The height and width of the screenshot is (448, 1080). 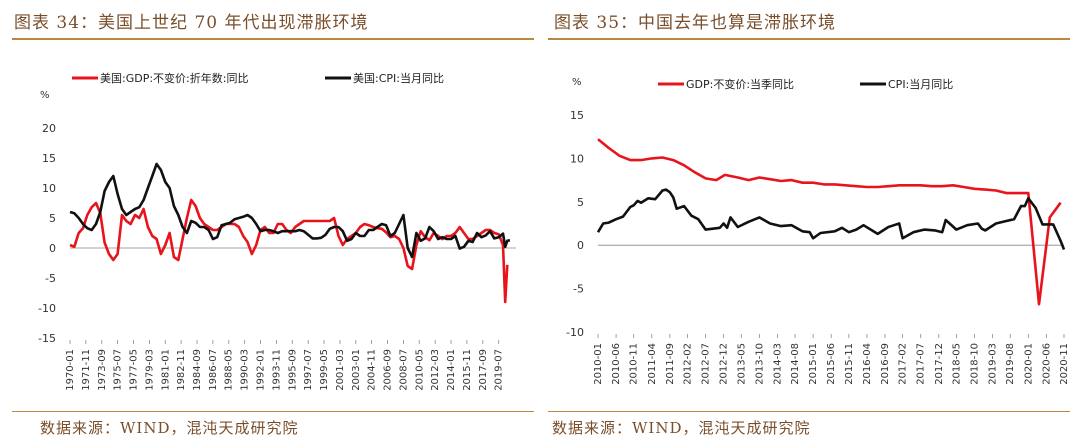 I want to click on x-tick-label: 2011-09, so click(x=670, y=364).